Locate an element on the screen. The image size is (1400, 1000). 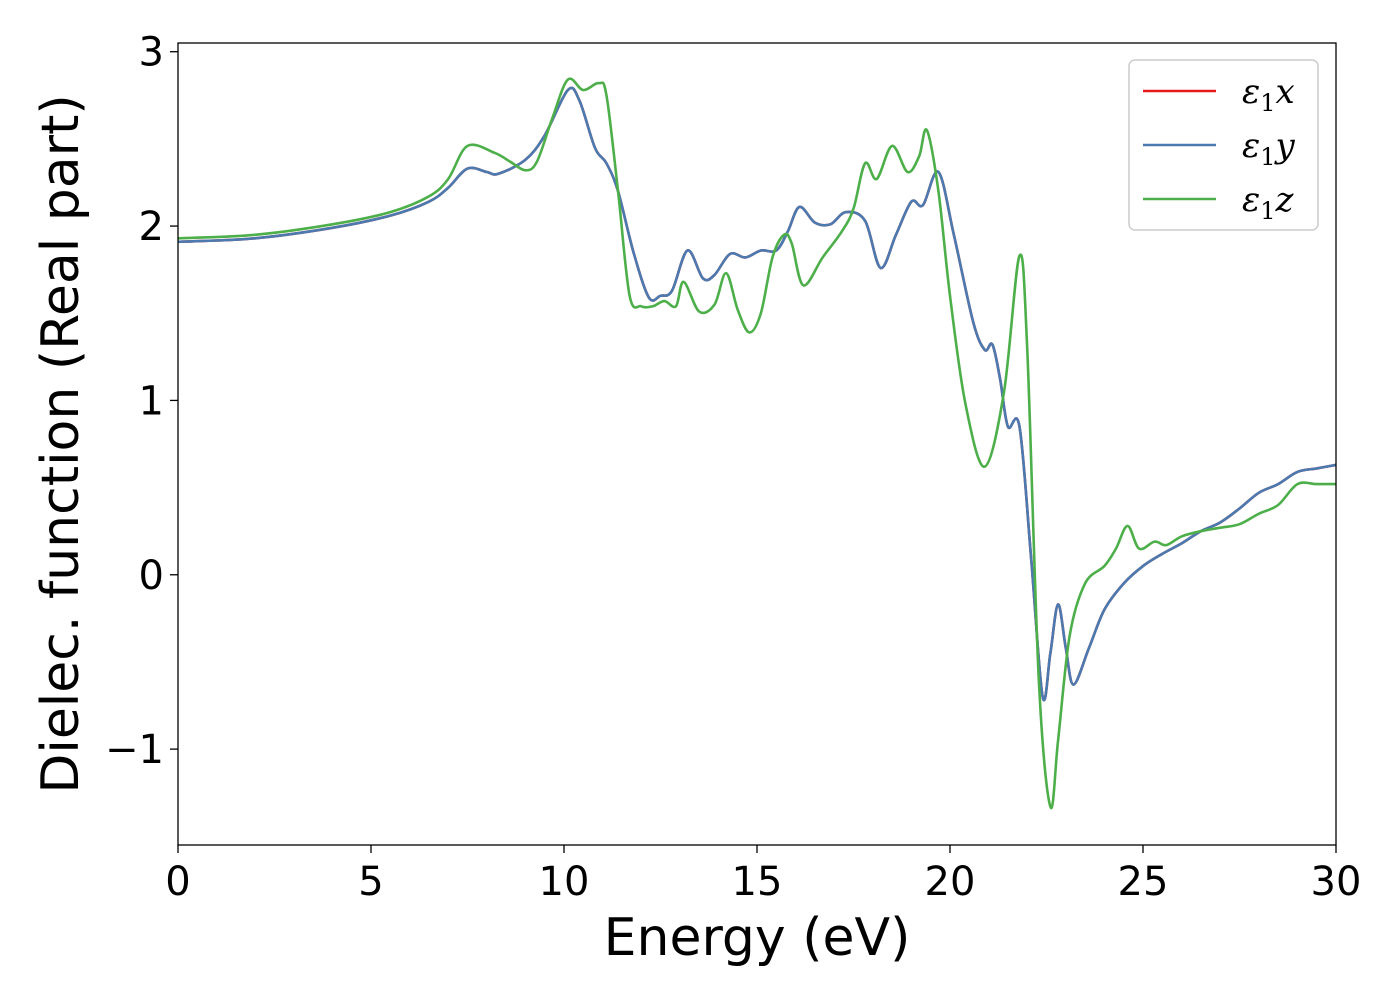
legend-label: ε1x is located at coordinates (1268, 94).